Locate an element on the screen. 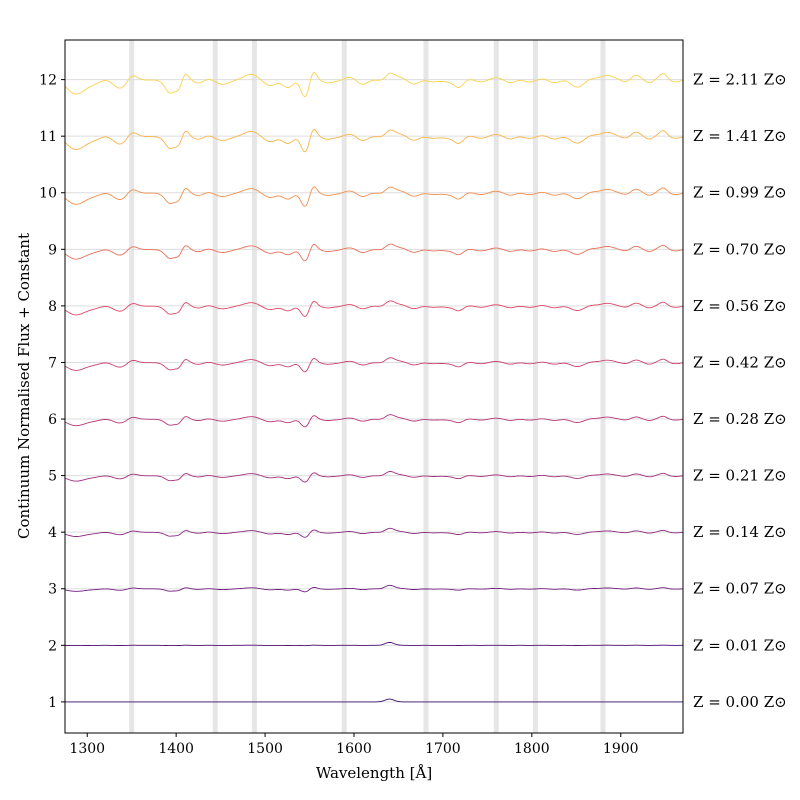  y-tick-label-7: 7 is located at coordinates (52, 363).